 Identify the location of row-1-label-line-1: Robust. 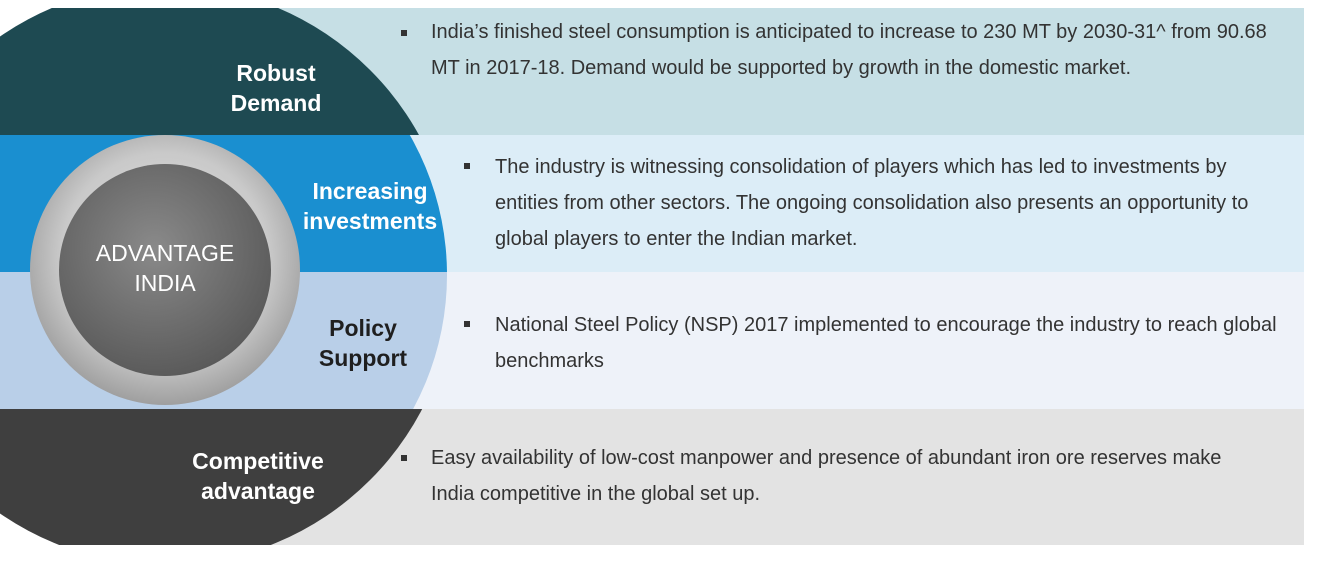
(276, 73).